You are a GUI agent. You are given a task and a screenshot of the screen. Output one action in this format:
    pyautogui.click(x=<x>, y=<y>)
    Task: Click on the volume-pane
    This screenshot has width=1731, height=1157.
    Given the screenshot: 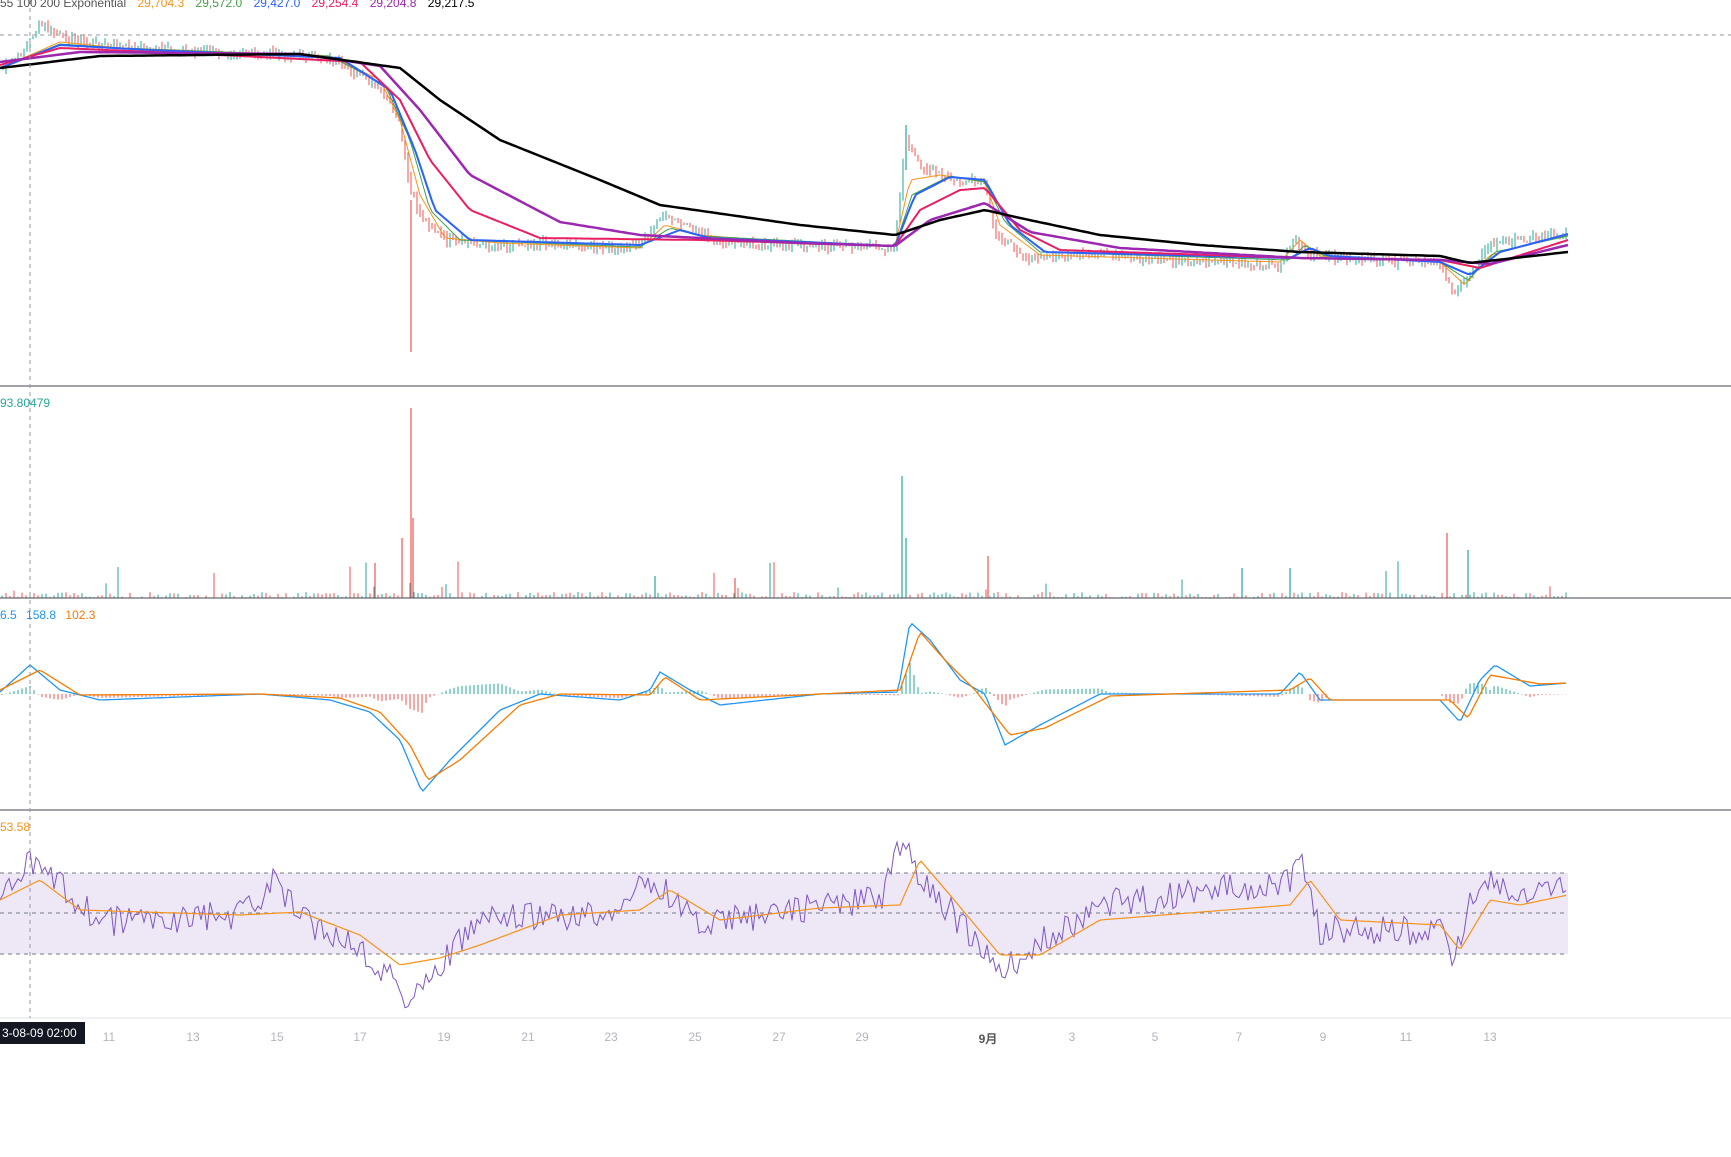 What is the action you would take?
    pyautogui.click(x=784, y=503)
    